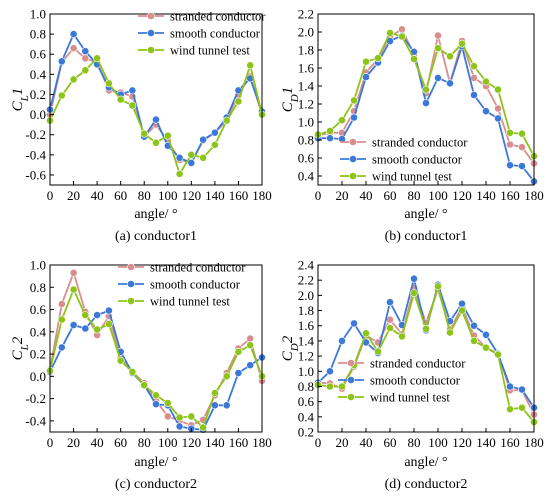 This screenshot has width=550, height=498. Describe the element at coordinates (306, 122) in the screenshot. I see `y-tick-label: 1.0` at that location.